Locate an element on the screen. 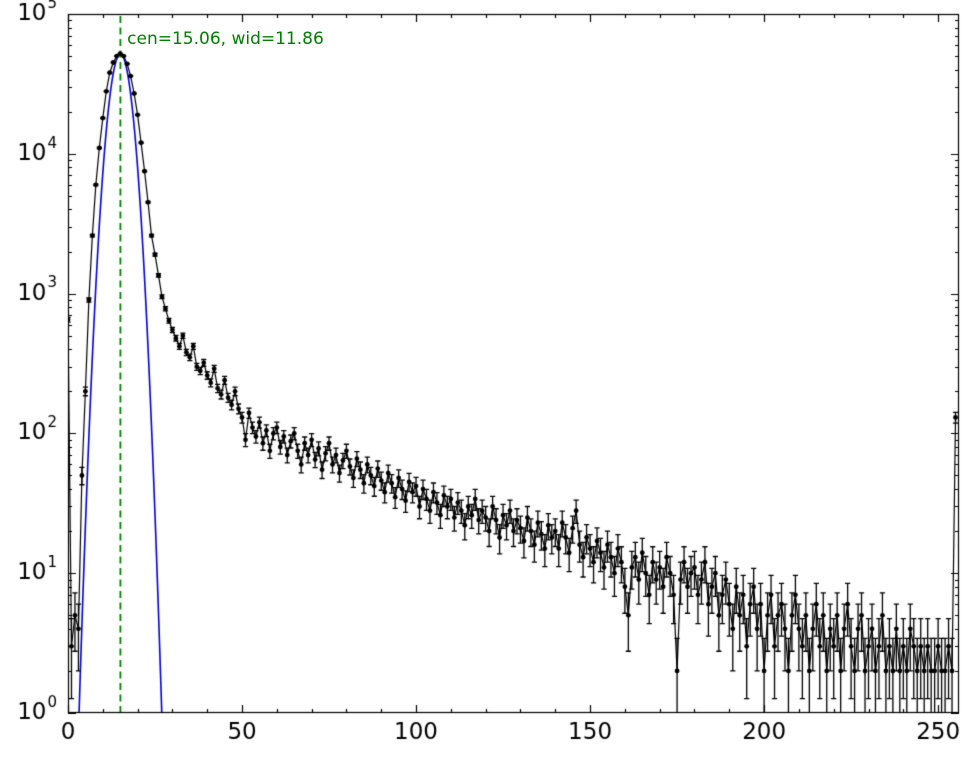  fit-annotation-label: cen=15.06, wid=11.86 is located at coordinates (225, 39).